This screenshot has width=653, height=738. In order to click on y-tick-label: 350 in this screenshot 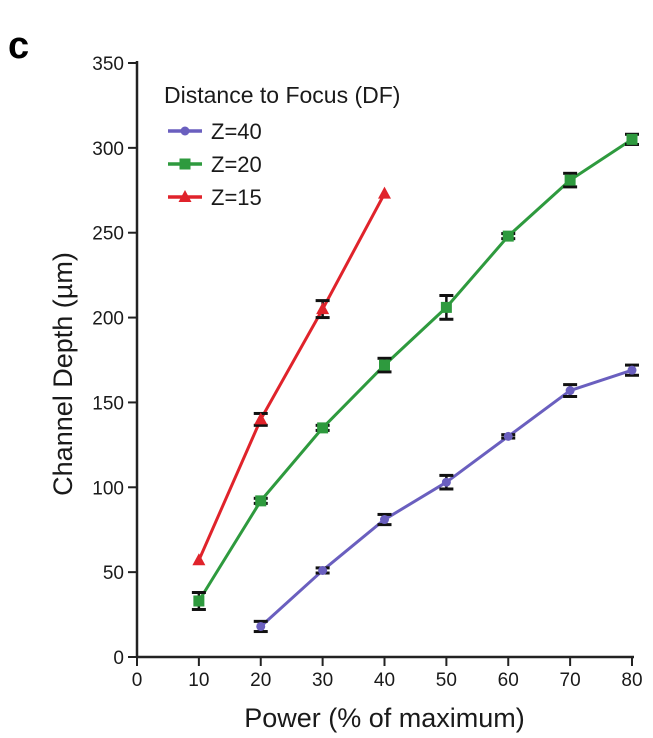, I will do `click(108, 64)`.